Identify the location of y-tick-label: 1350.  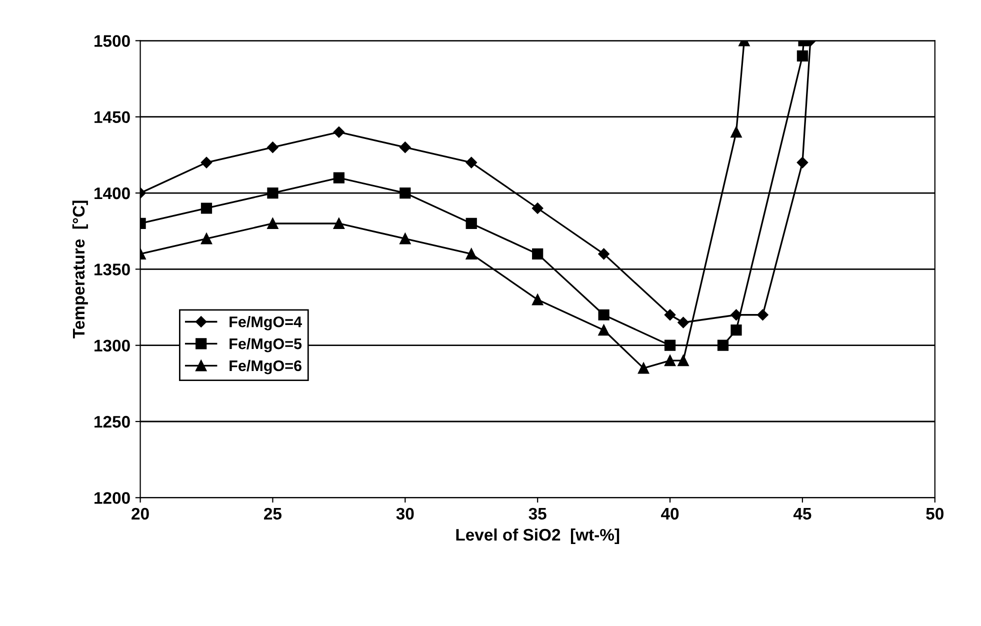
(112, 270).